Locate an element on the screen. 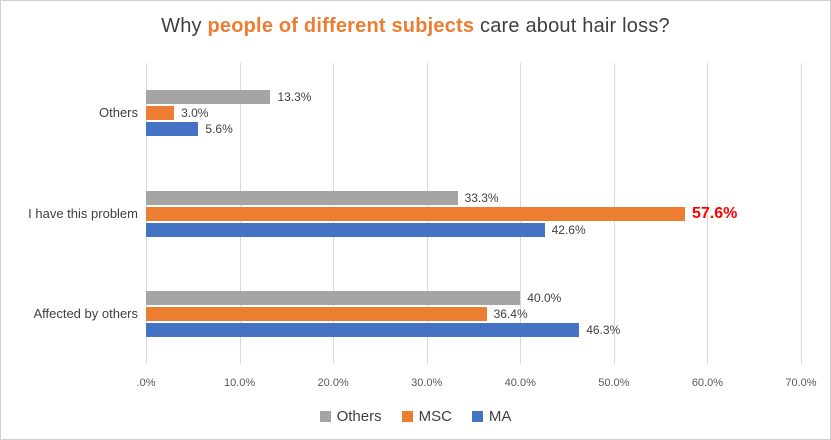 This screenshot has height=440, width=831. bar-value-label: 36.4% is located at coordinates (510, 313).